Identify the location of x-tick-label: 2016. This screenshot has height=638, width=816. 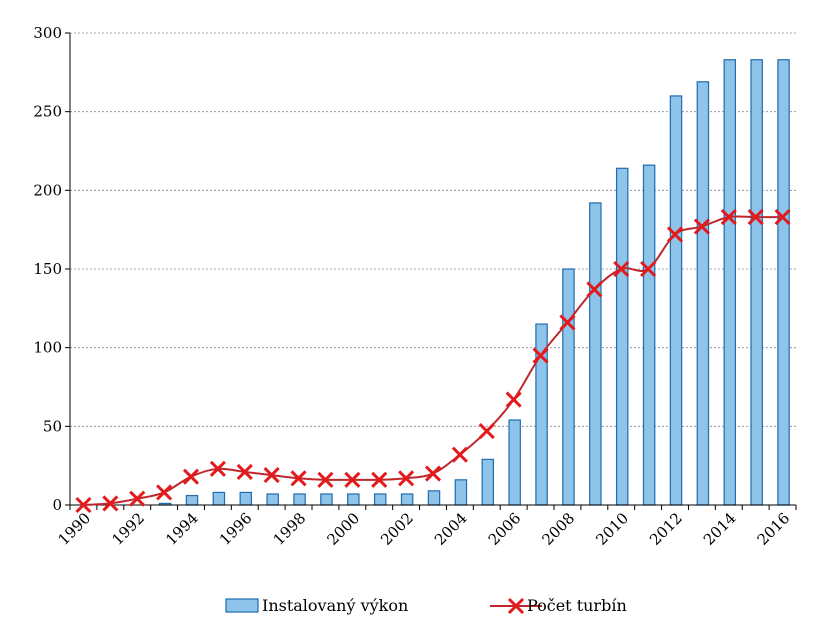
(774, 529).